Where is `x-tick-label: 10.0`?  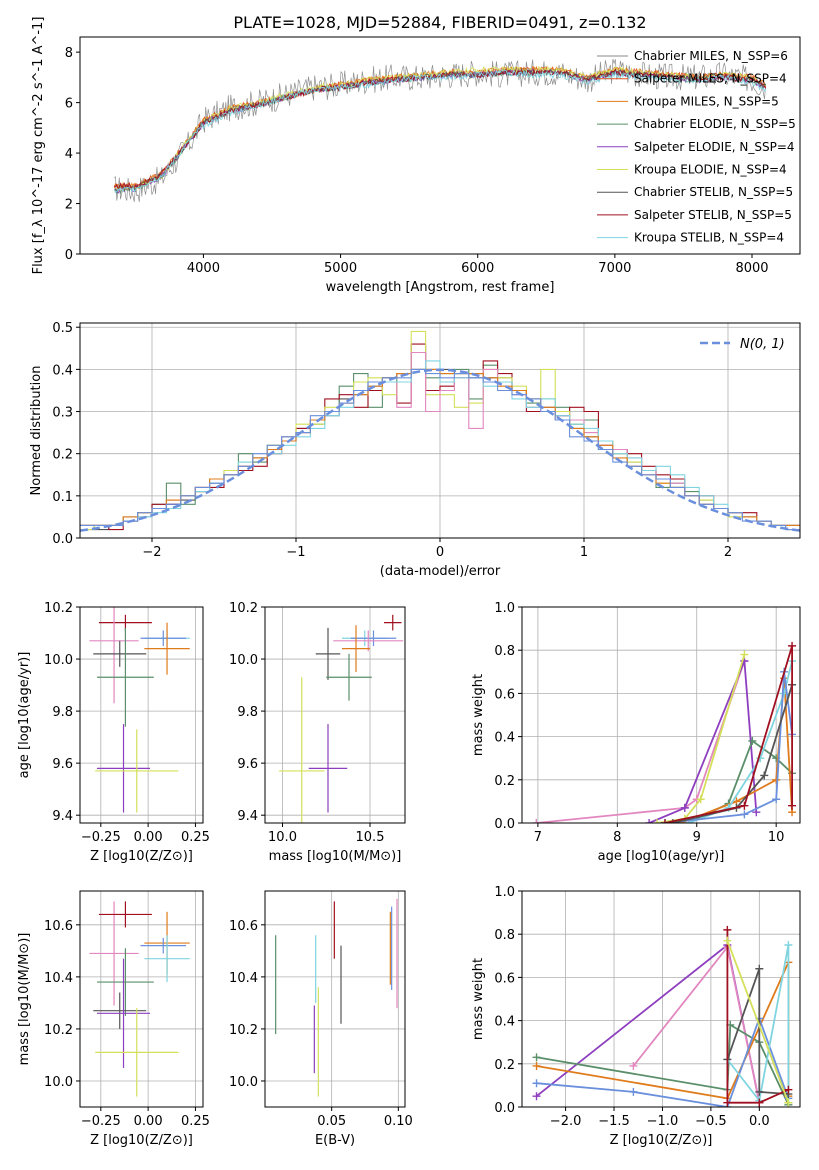
x-tick-label: 10.0 is located at coordinates (282, 837).